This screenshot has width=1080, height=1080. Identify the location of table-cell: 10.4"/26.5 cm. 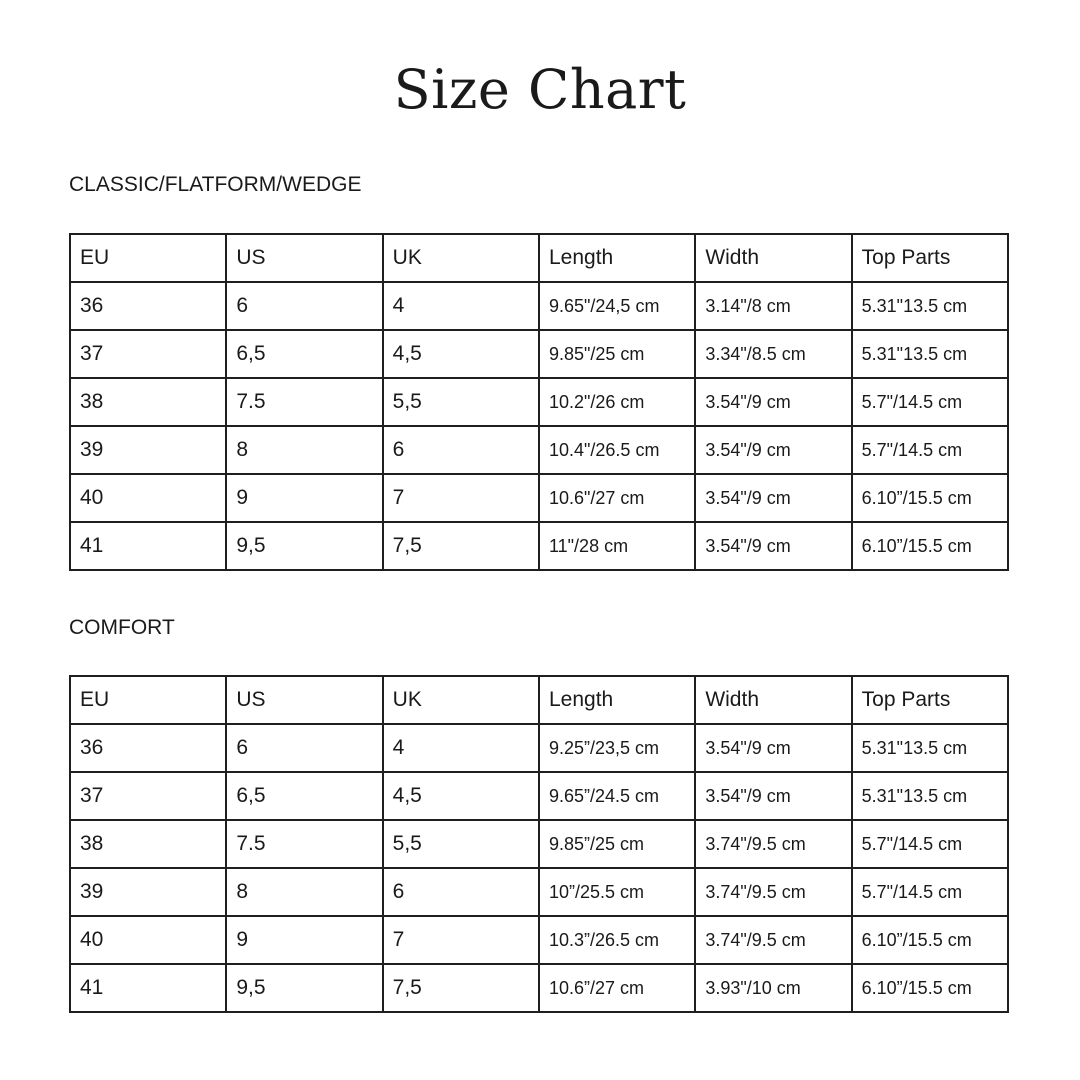
(617, 450).